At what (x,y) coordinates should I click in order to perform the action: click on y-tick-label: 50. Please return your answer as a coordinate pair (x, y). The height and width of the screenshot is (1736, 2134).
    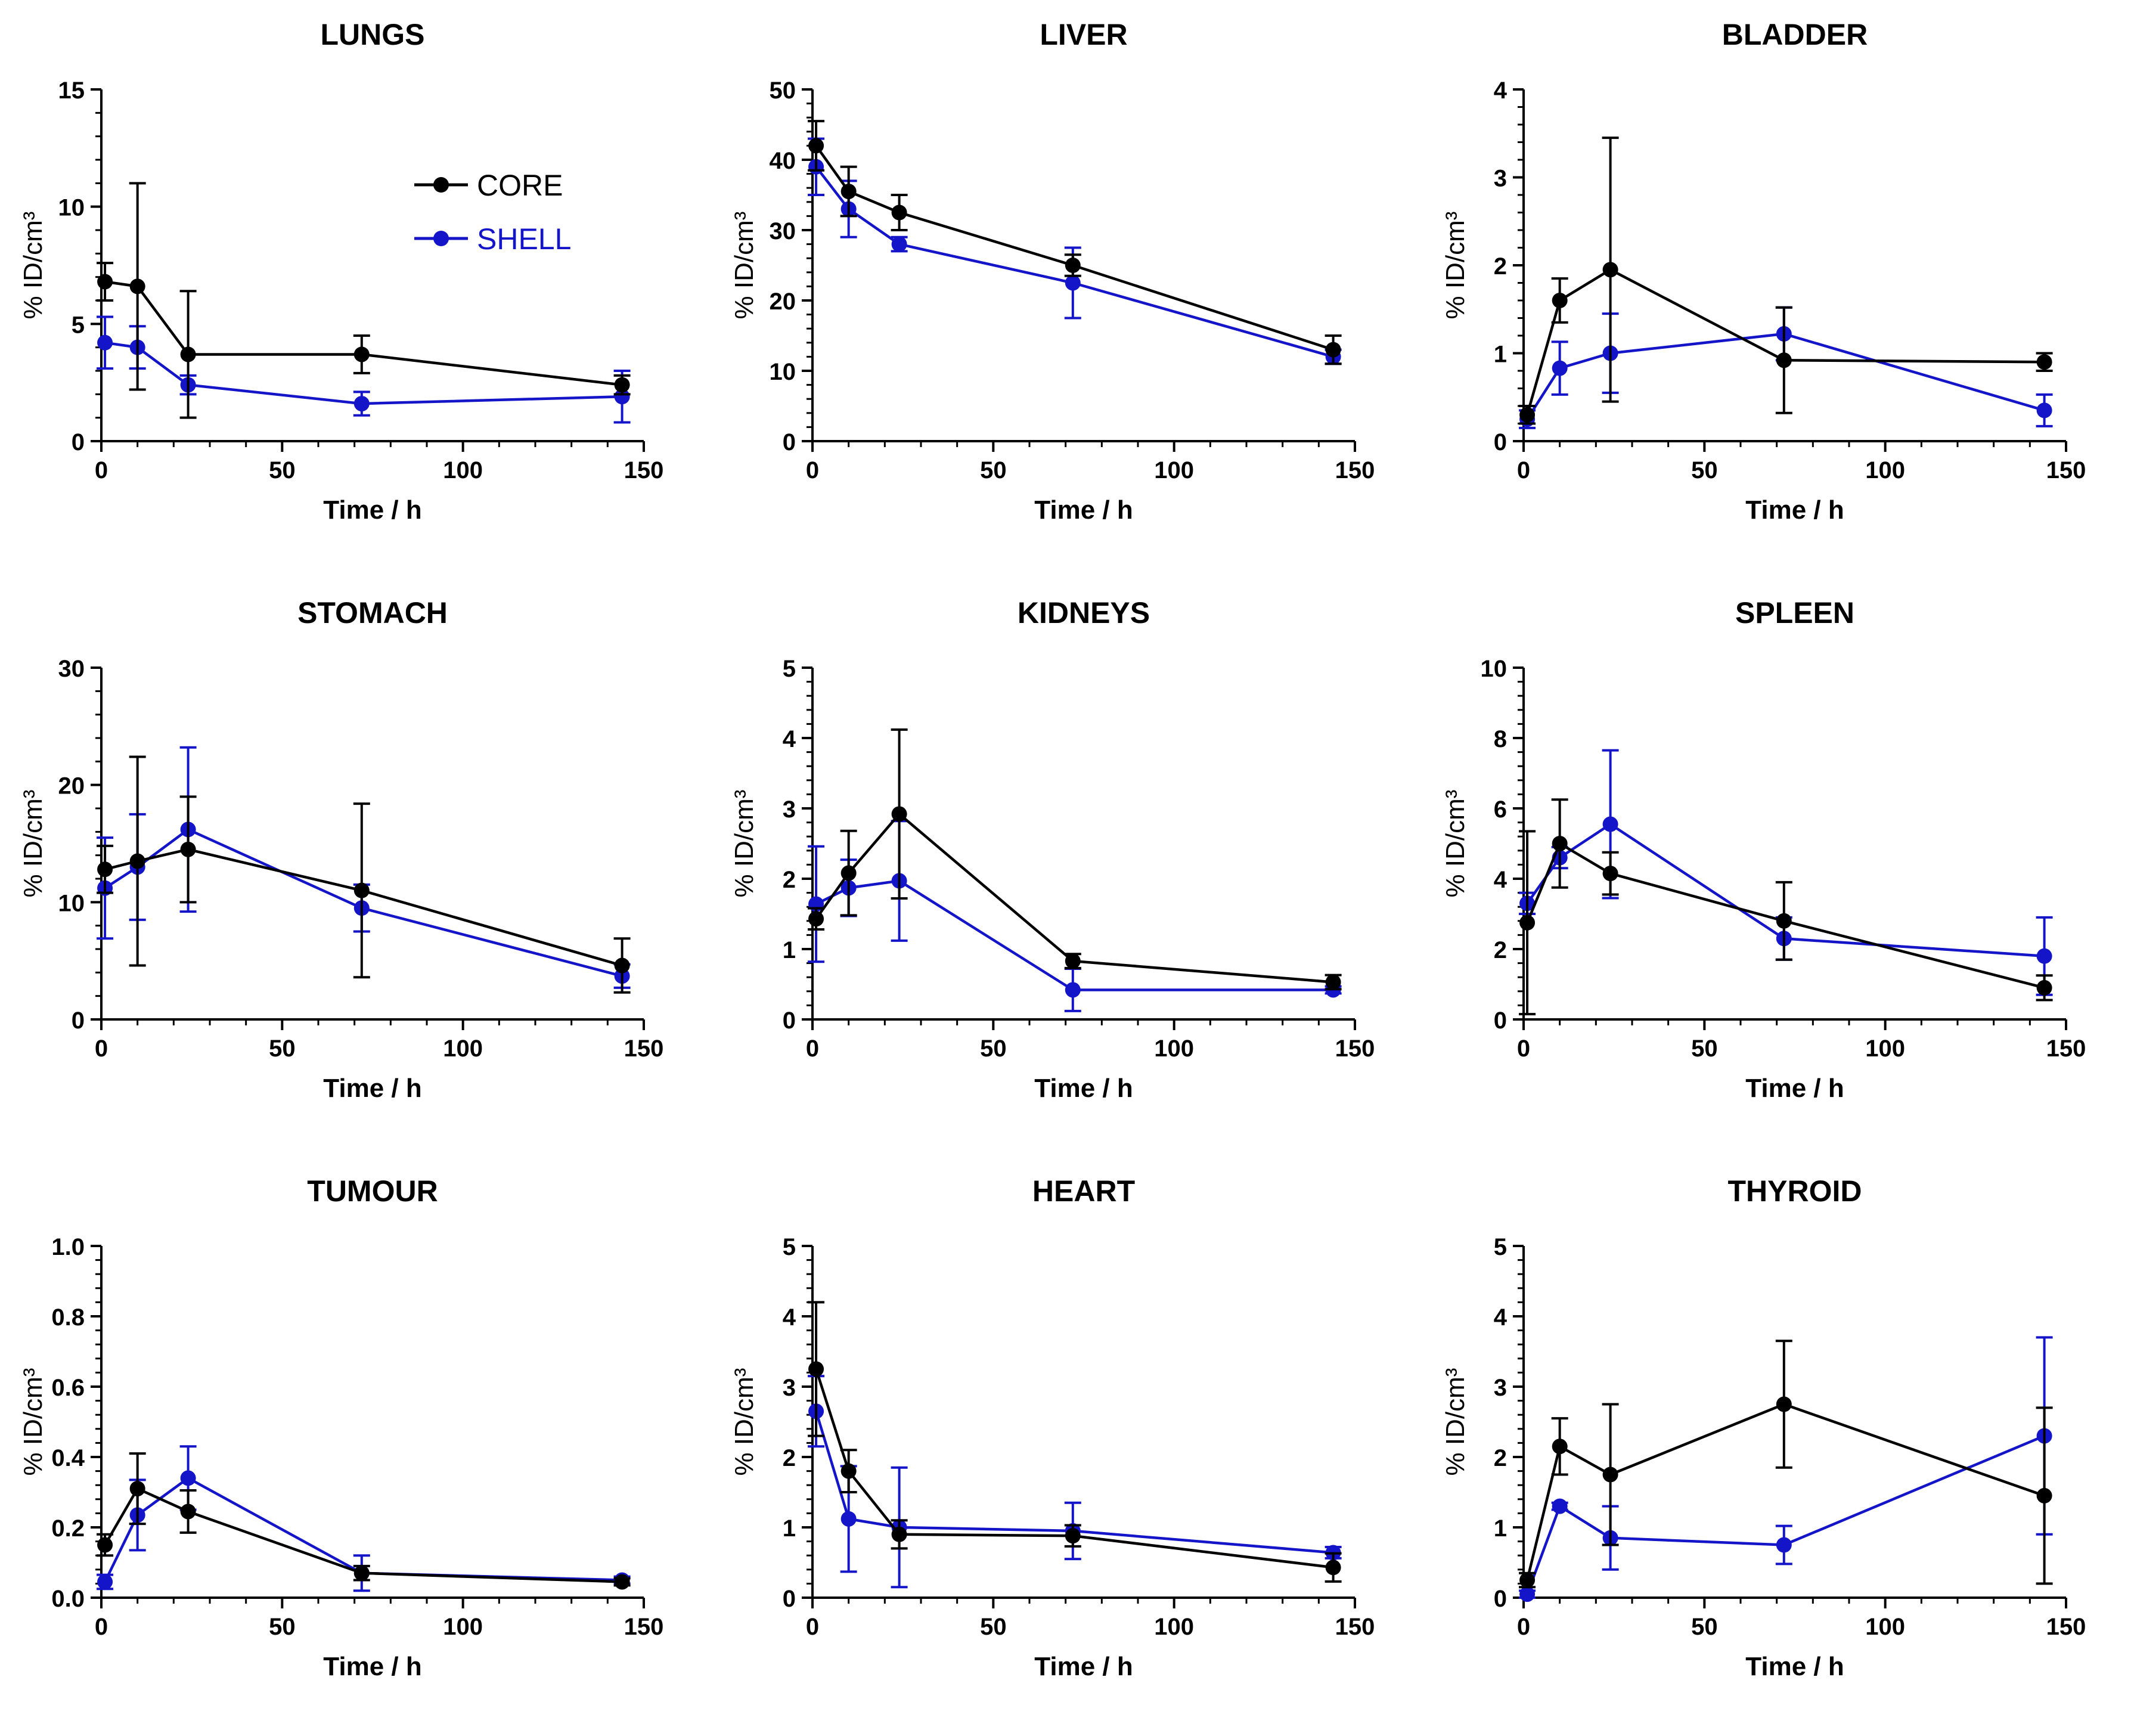
    Looking at the image, I should click on (783, 91).